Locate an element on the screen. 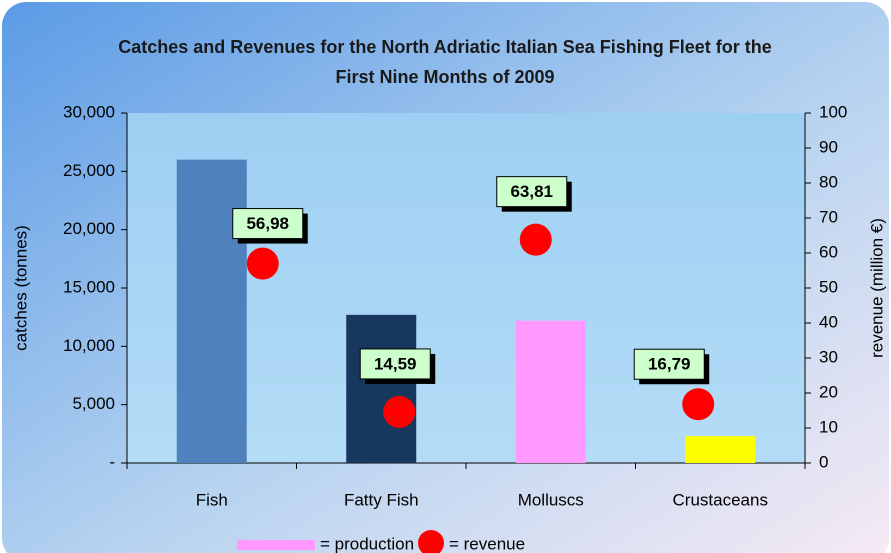 The height and width of the screenshot is (553, 891). y2-tick-label: 60 is located at coordinates (828, 251).